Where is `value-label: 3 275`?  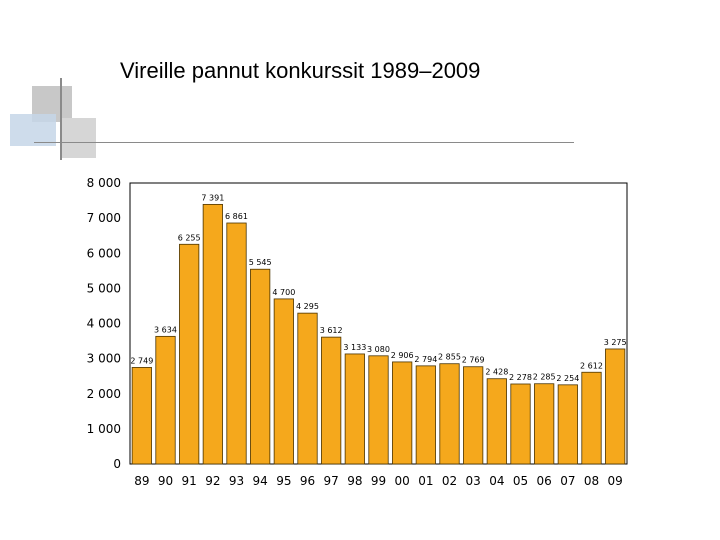 value-label: 3 275 is located at coordinates (615, 342).